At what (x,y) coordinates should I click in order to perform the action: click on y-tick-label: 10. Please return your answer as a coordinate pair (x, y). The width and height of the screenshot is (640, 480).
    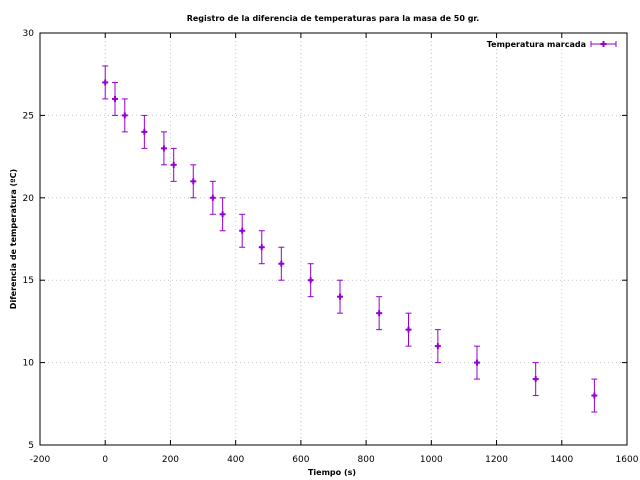
    Looking at the image, I should click on (29, 364).